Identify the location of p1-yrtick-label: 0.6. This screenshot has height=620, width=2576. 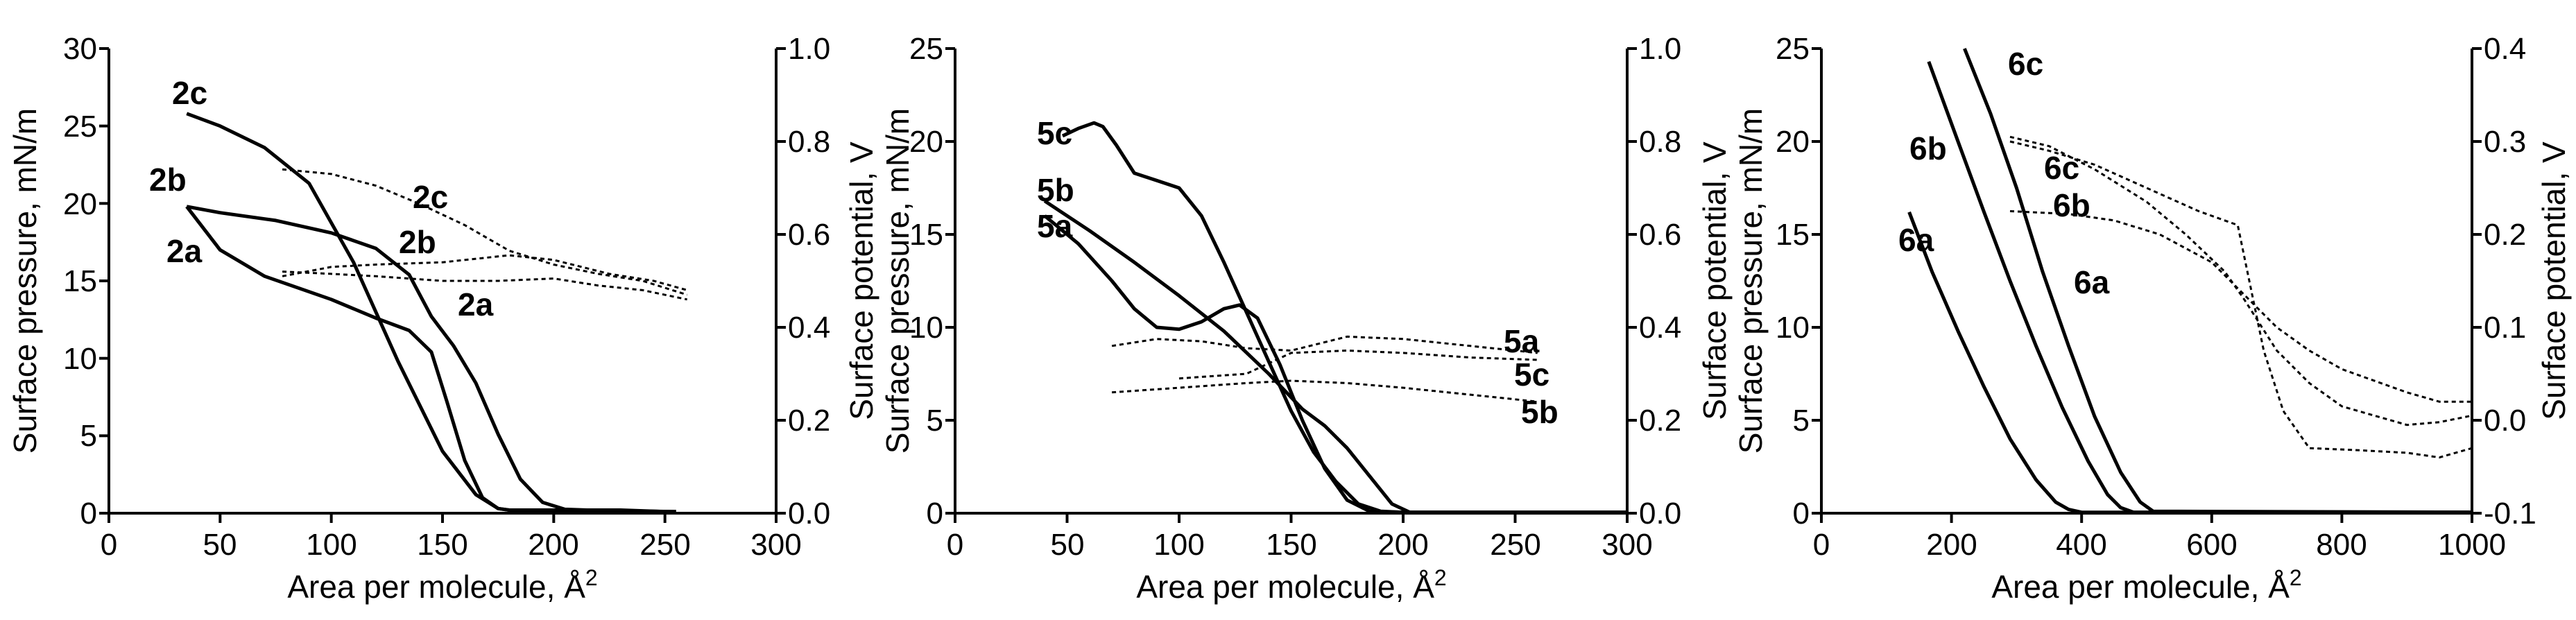
(809, 235).